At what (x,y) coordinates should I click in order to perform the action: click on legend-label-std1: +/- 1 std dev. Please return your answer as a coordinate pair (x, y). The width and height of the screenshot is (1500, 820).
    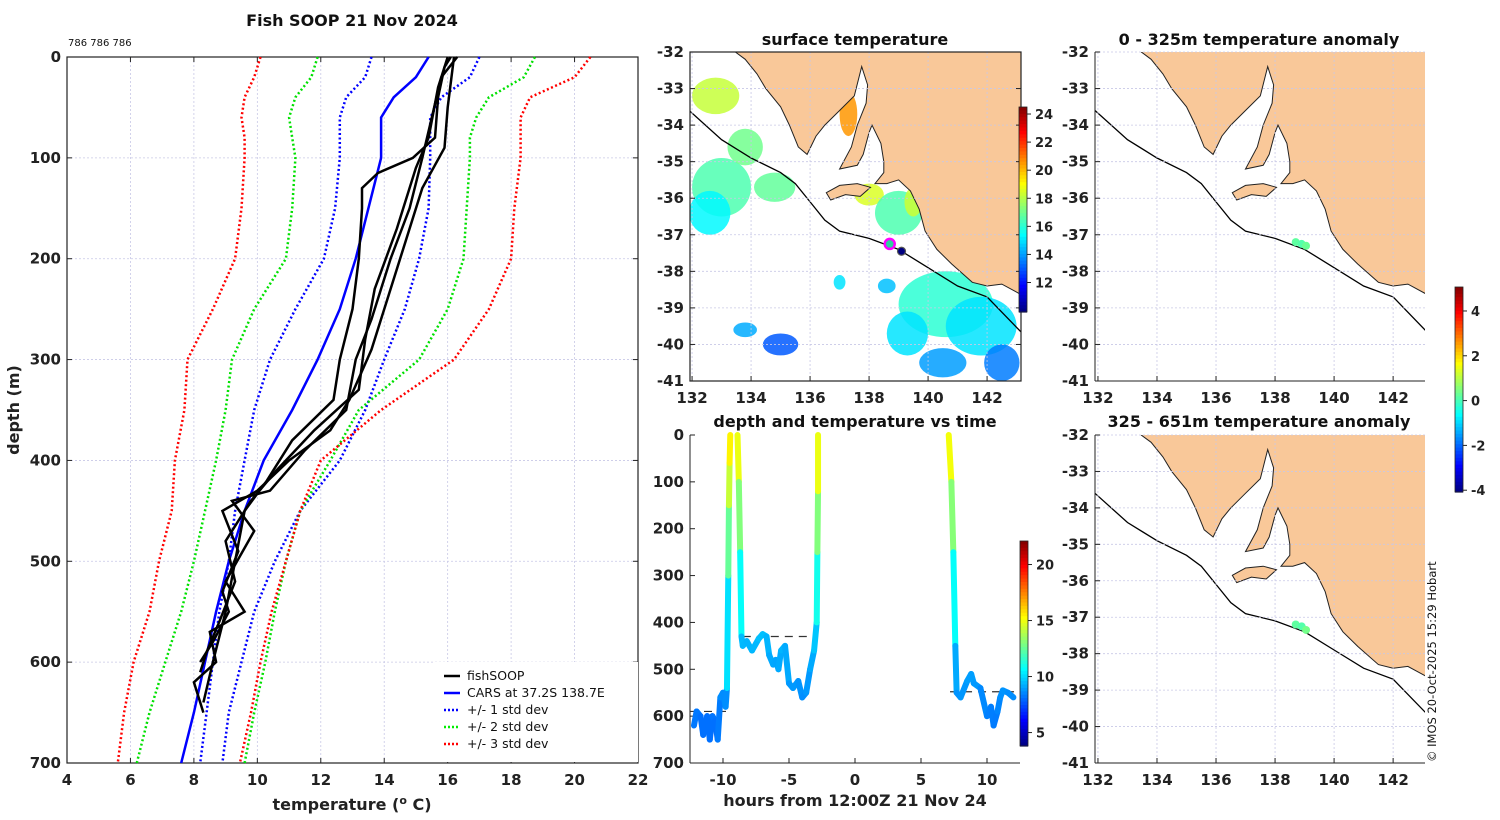
    Looking at the image, I should click on (508, 709).